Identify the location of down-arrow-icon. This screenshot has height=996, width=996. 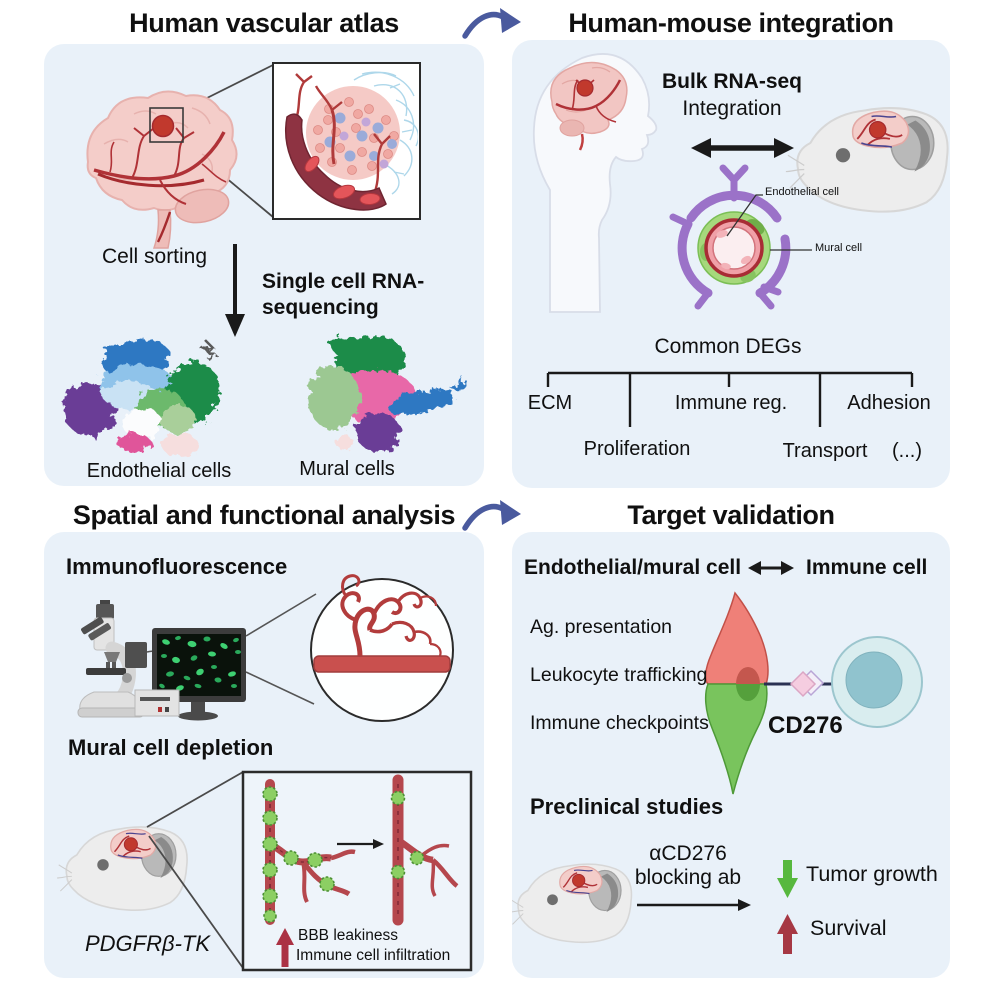
(235, 290).